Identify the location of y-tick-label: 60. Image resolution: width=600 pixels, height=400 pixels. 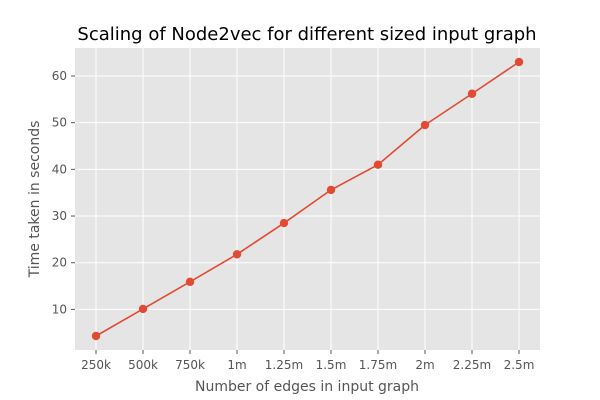
(59, 76).